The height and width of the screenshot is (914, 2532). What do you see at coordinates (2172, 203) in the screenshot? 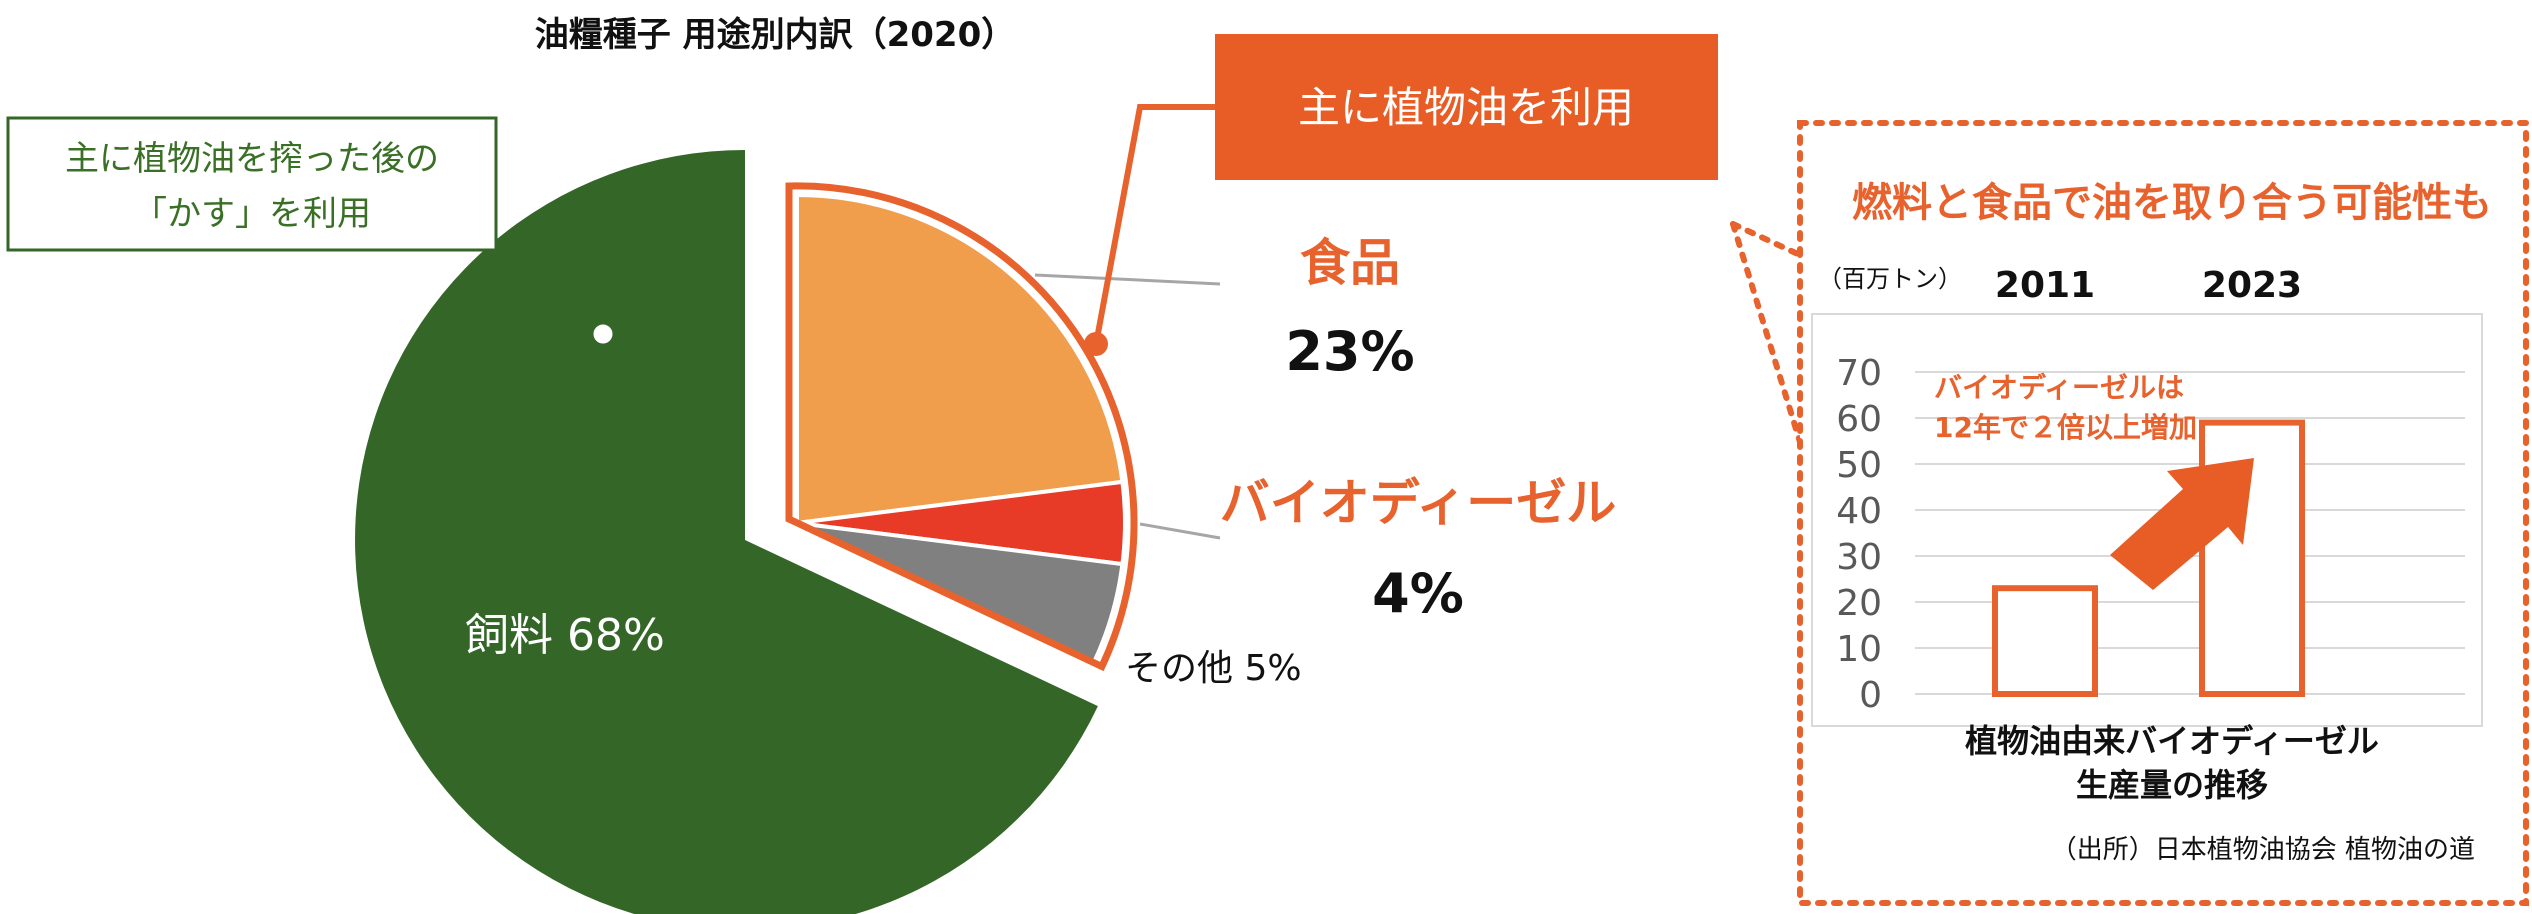
I see `inset-headline: 燃料と食品で油を取り合う可能性も` at bounding box center [2172, 203].